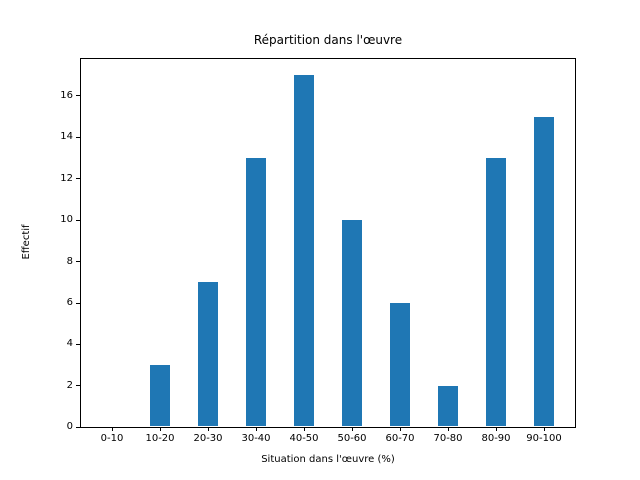 The height and width of the screenshot is (480, 640). Describe the element at coordinates (352, 438) in the screenshot. I see `x-tick-label: 50-60` at that location.